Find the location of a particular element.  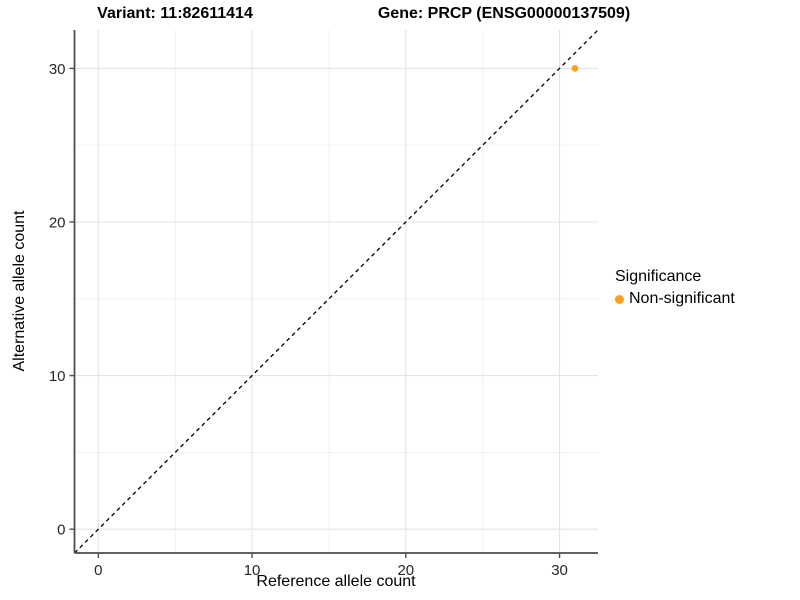

y-tick-label: 0 is located at coordinates (61, 530).